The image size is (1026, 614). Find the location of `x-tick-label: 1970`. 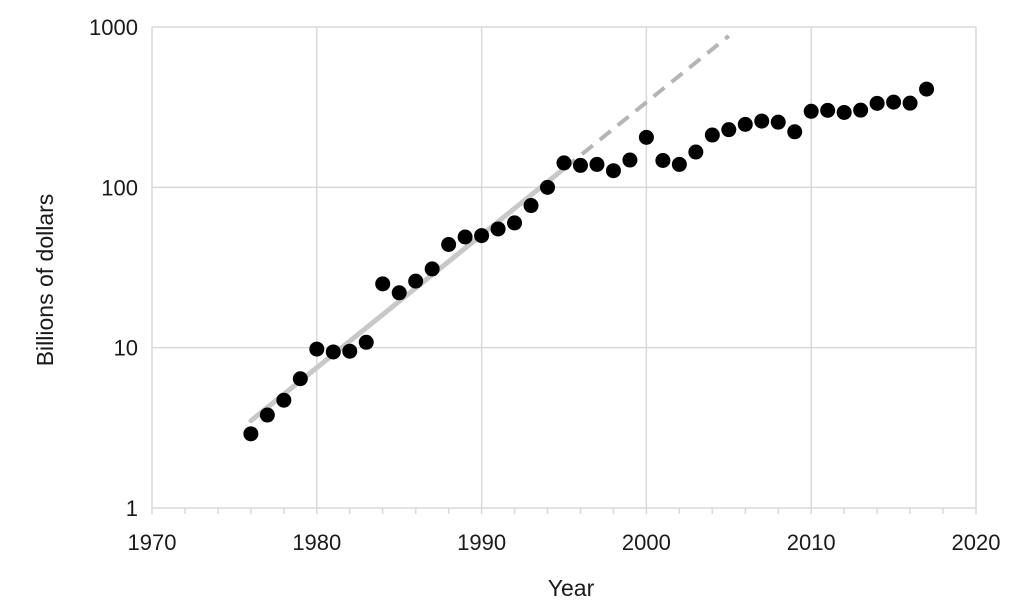

x-tick-label: 1970 is located at coordinates (152, 542).